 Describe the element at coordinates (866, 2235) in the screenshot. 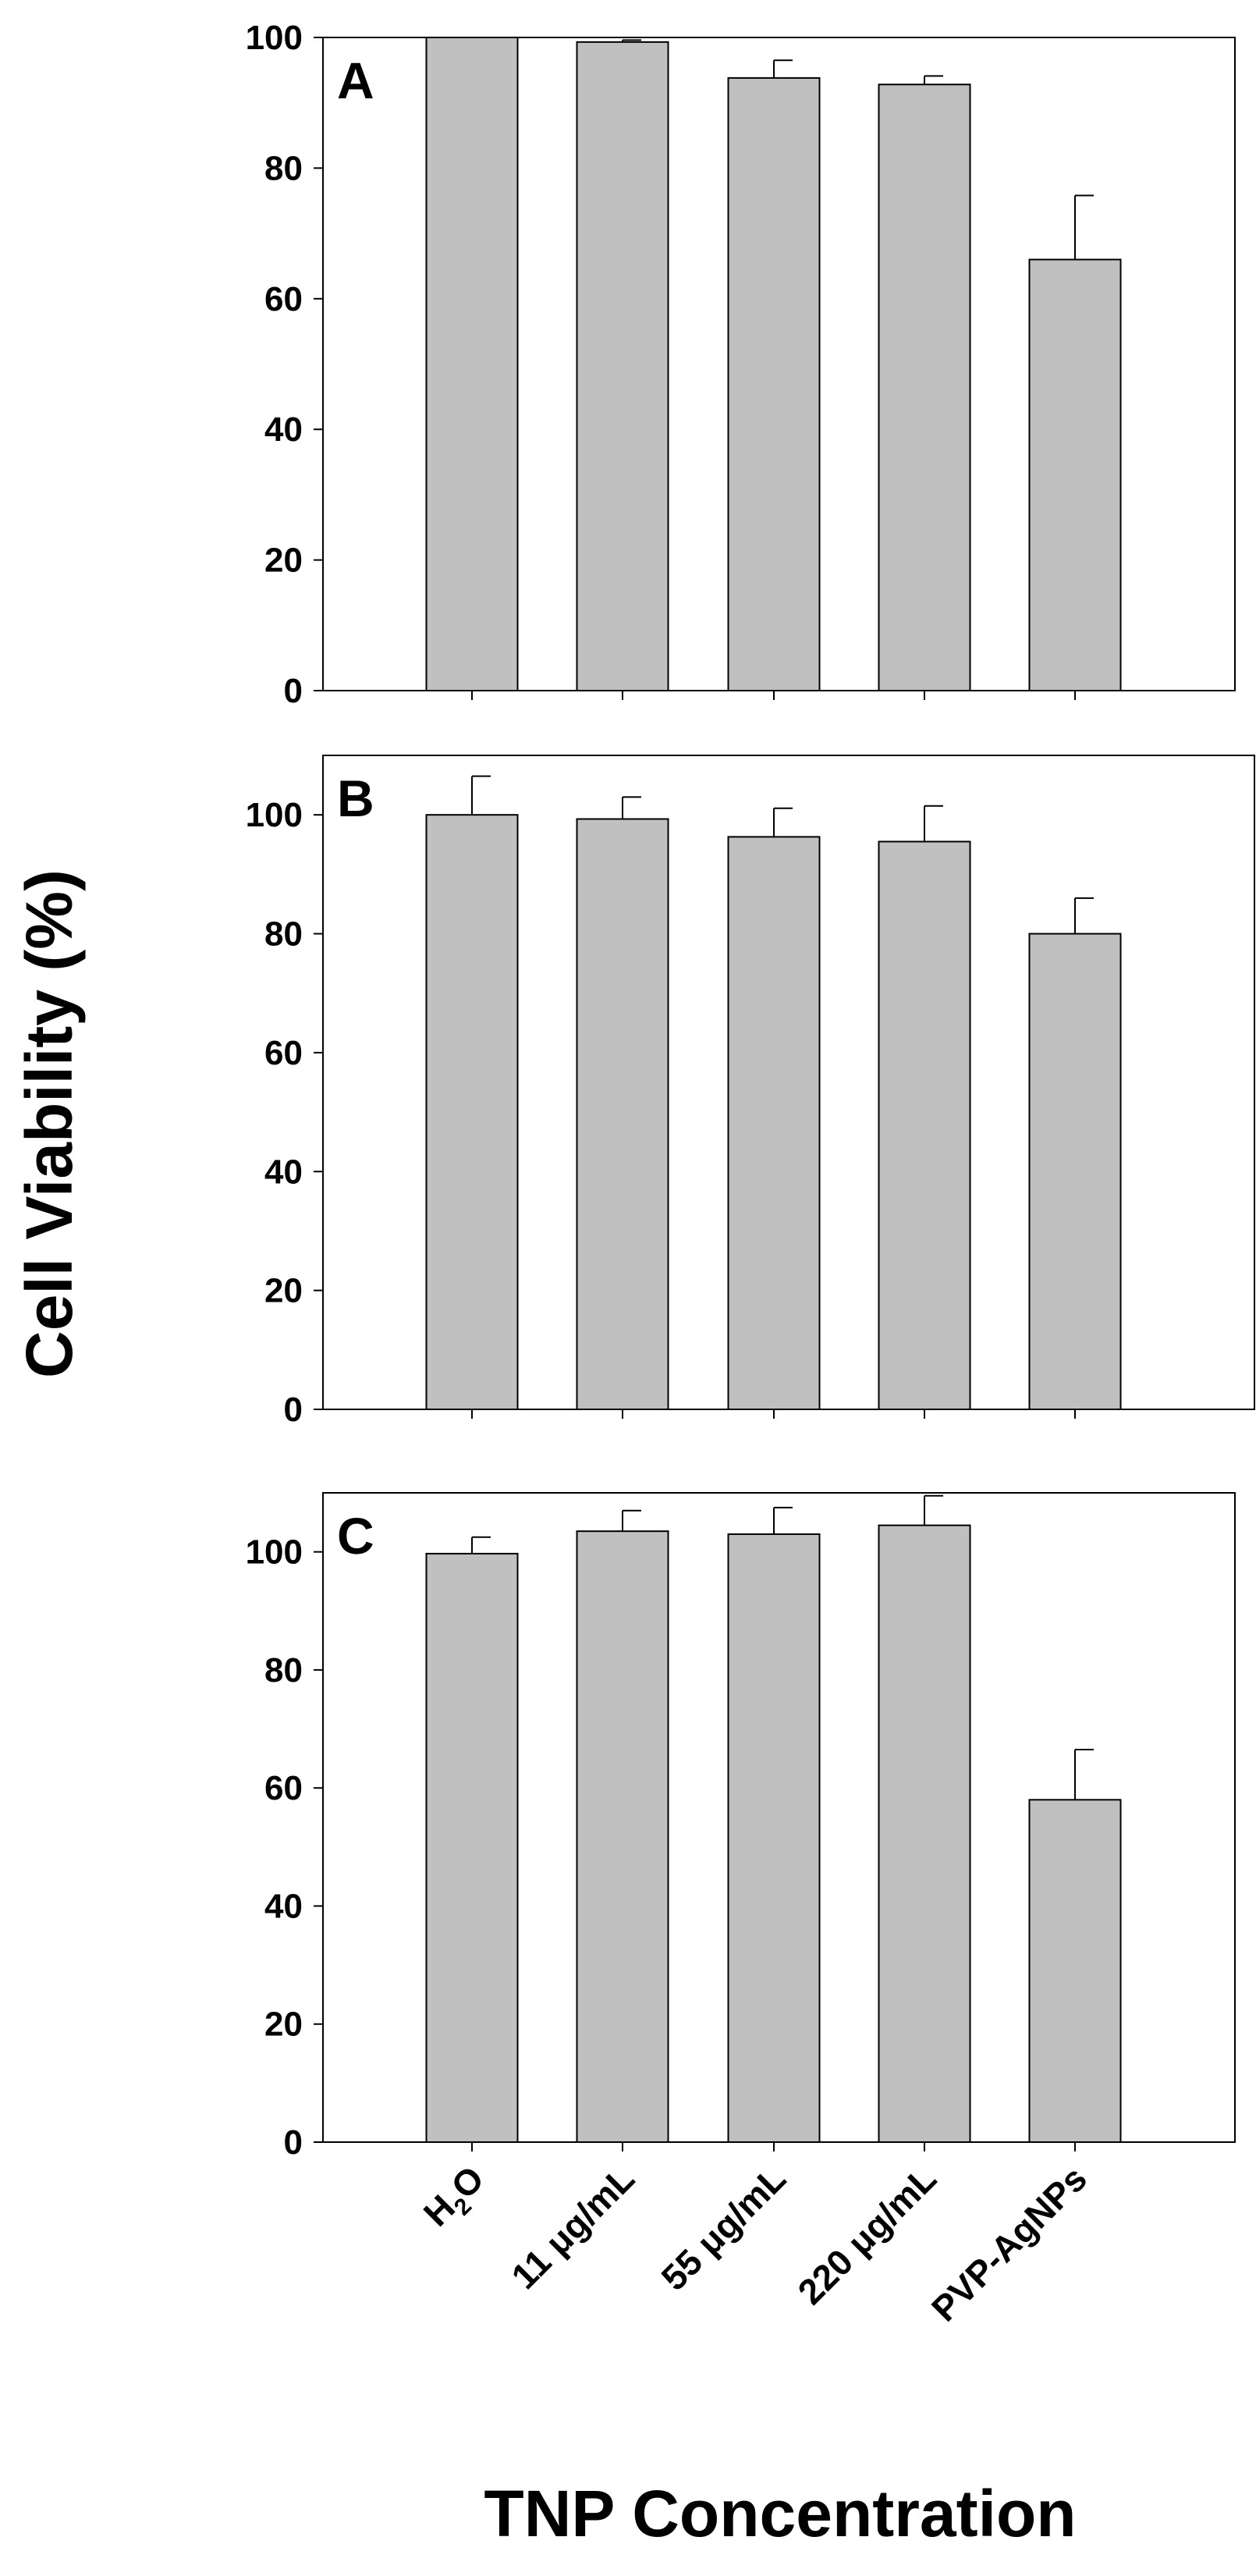

I see `category-label: 220 μg/mL` at that location.